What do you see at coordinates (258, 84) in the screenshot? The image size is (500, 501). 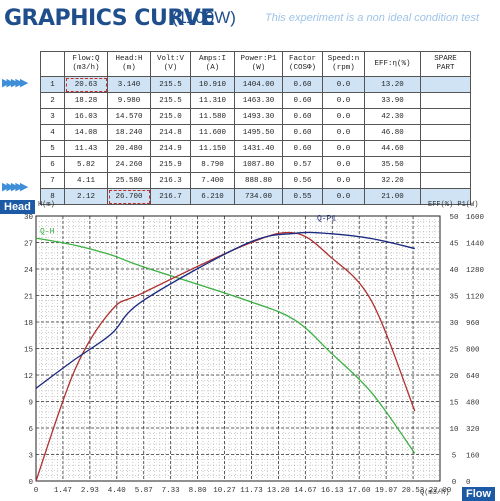 I see `table-cell: 1404.00` at bounding box center [258, 84].